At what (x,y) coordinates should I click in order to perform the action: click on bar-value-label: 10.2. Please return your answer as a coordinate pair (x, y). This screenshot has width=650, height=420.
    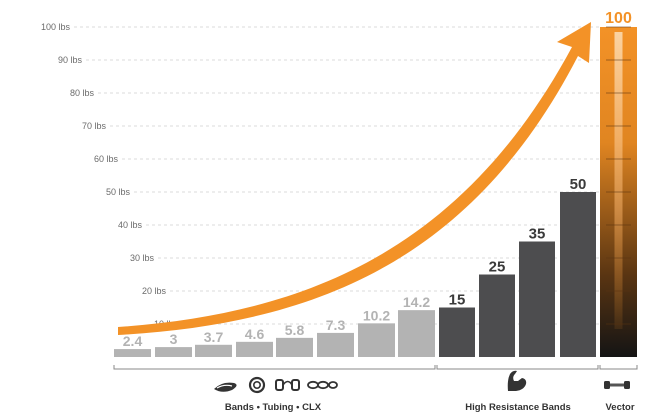
    Looking at the image, I should click on (376, 315).